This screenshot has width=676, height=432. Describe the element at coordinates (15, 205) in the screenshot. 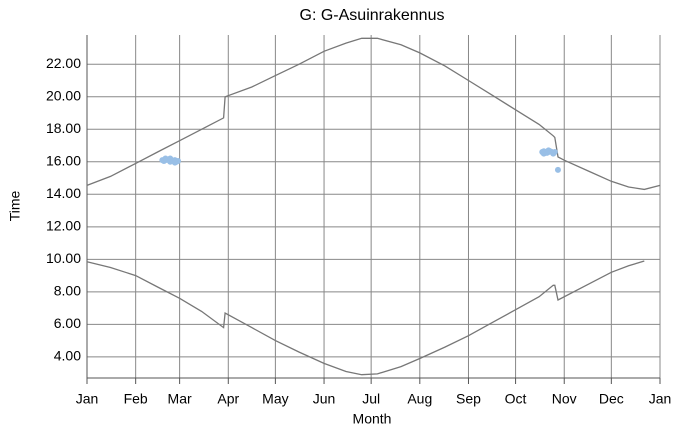

I see `y-axis-label: Time` at that location.